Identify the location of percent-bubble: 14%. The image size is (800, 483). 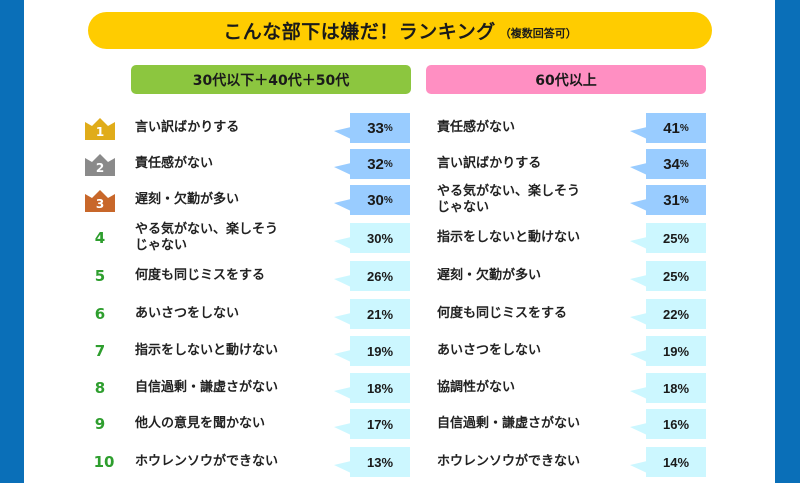
(668, 462).